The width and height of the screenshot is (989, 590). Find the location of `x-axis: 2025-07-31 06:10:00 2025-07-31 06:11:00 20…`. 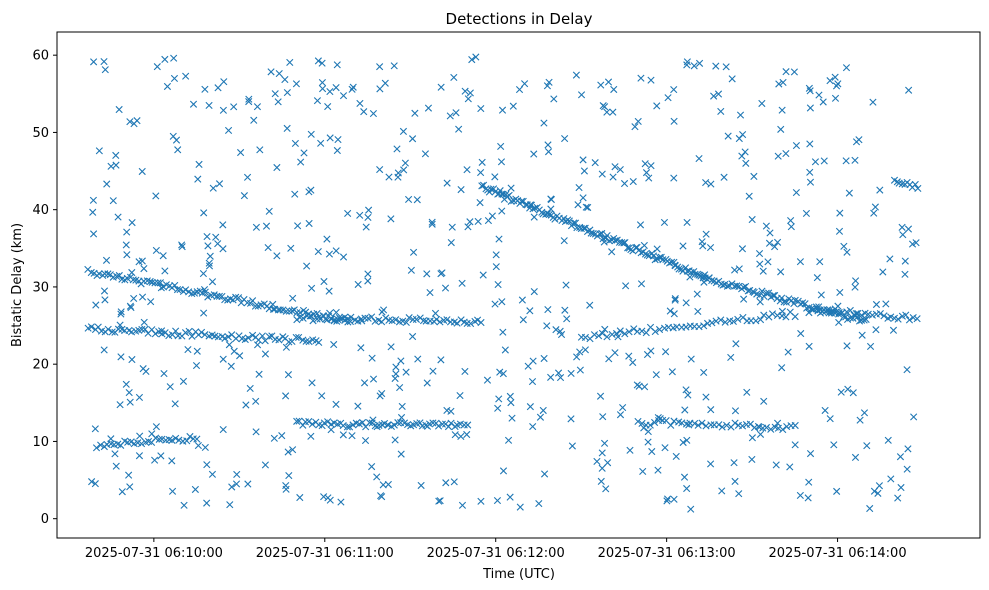

x-axis: 2025-07-31 06:10:00 2025-07-31 06:11:00 20… is located at coordinates (496, 549).